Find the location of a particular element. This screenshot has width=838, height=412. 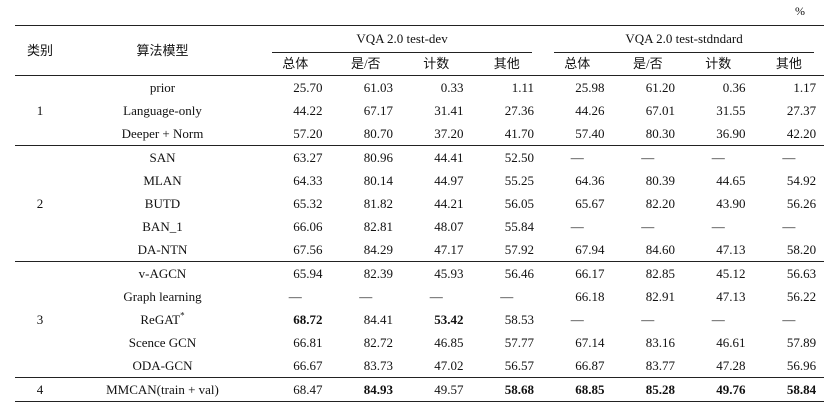

dev-value-cell: 84.29 is located at coordinates (378, 249).